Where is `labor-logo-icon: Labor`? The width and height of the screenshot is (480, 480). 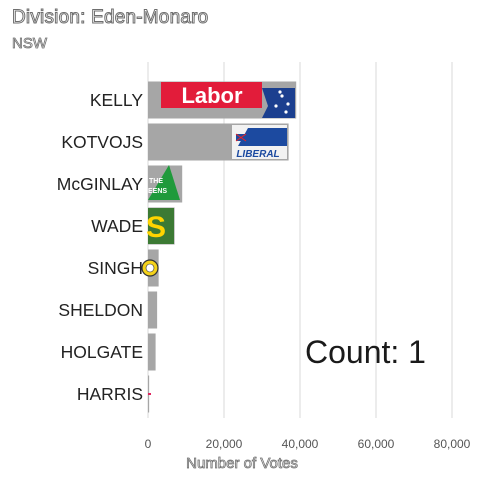 labor-logo-icon: Labor is located at coordinates (228, 100).